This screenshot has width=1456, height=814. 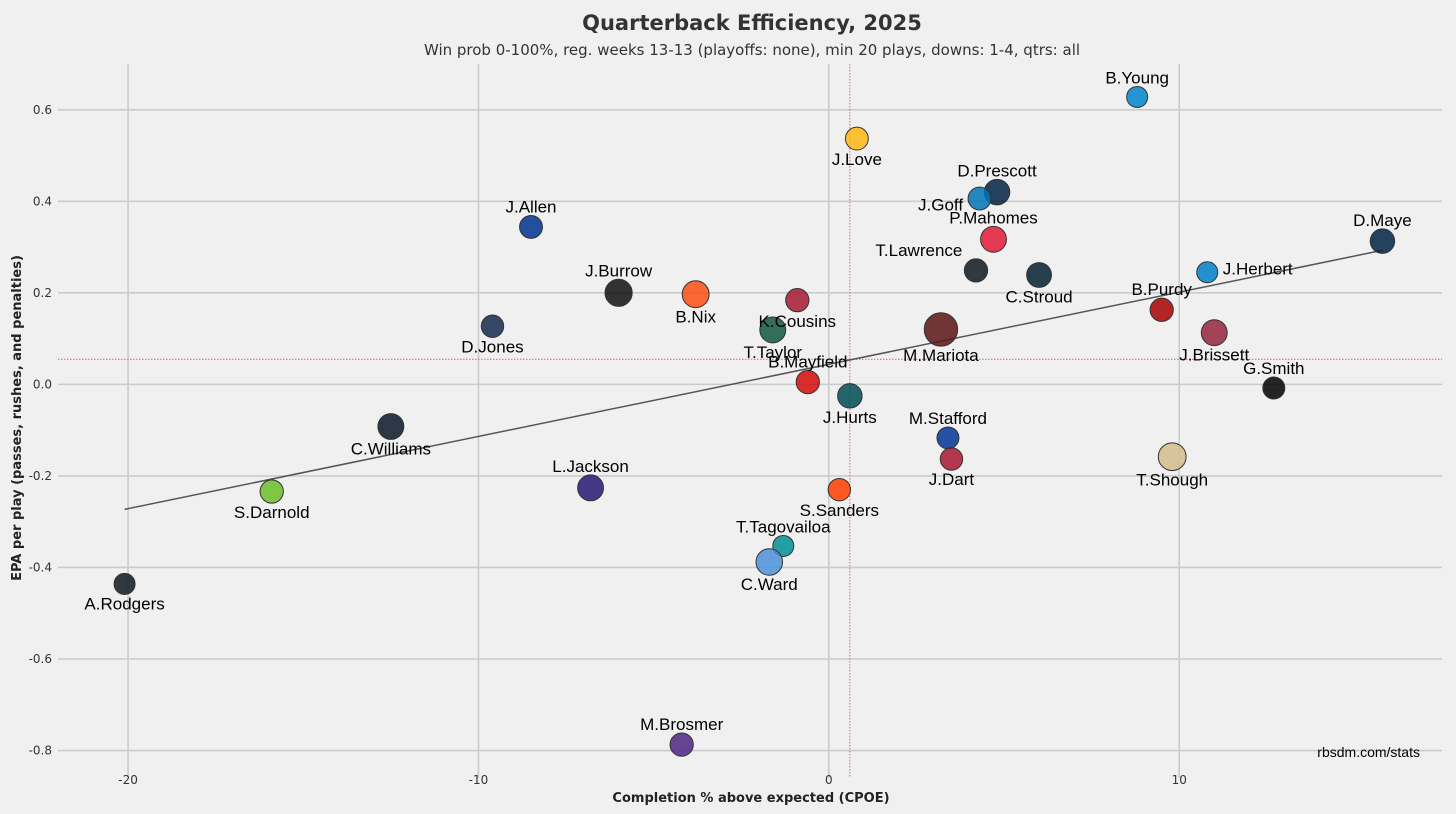 I want to click on data-point-j-allen, so click(x=531, y=227).